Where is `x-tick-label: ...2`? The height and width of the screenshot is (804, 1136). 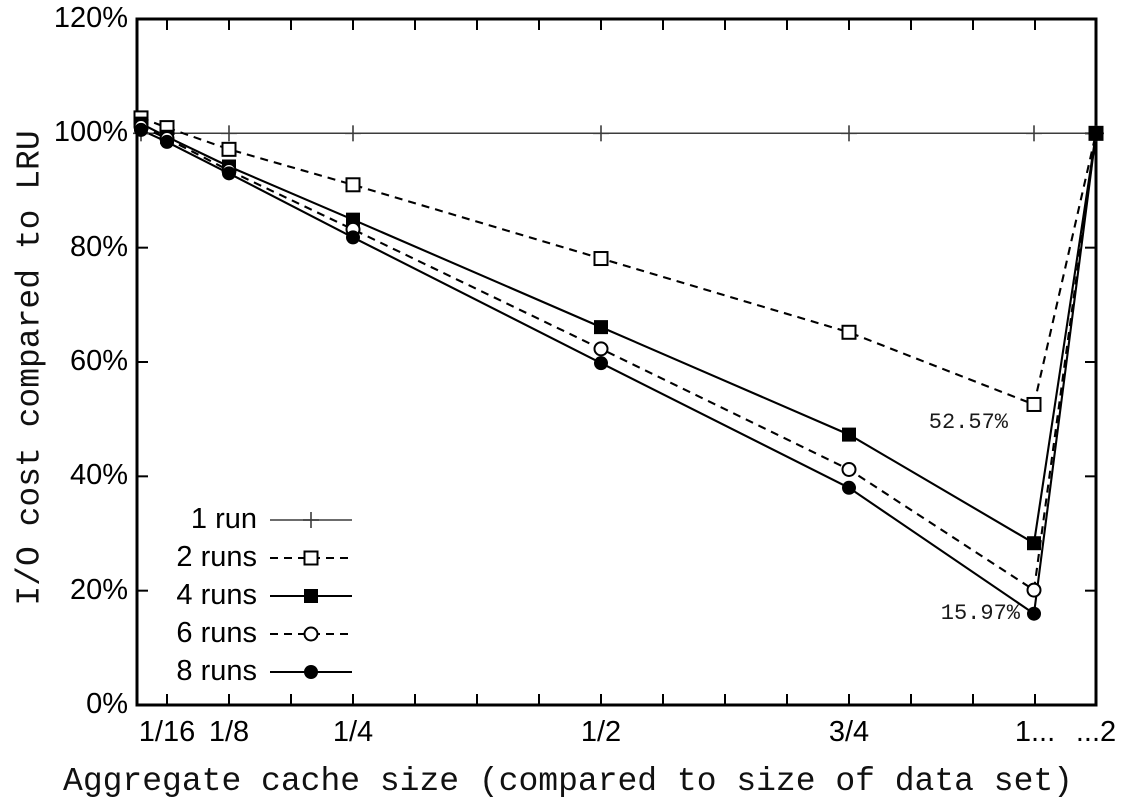 x-tick-label: ...2 is located at coordinates (1096, 732).